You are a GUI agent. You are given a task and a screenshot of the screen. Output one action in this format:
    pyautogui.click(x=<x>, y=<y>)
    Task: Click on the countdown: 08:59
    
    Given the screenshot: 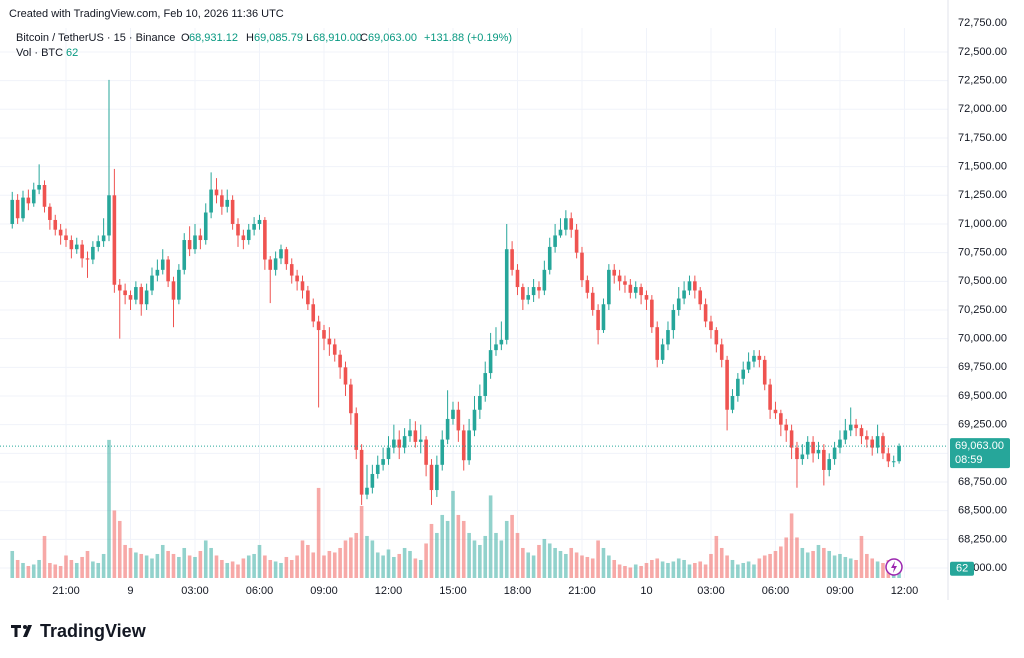 What is the action you would take?
    pyautogui.click(x=969, y=460)
    